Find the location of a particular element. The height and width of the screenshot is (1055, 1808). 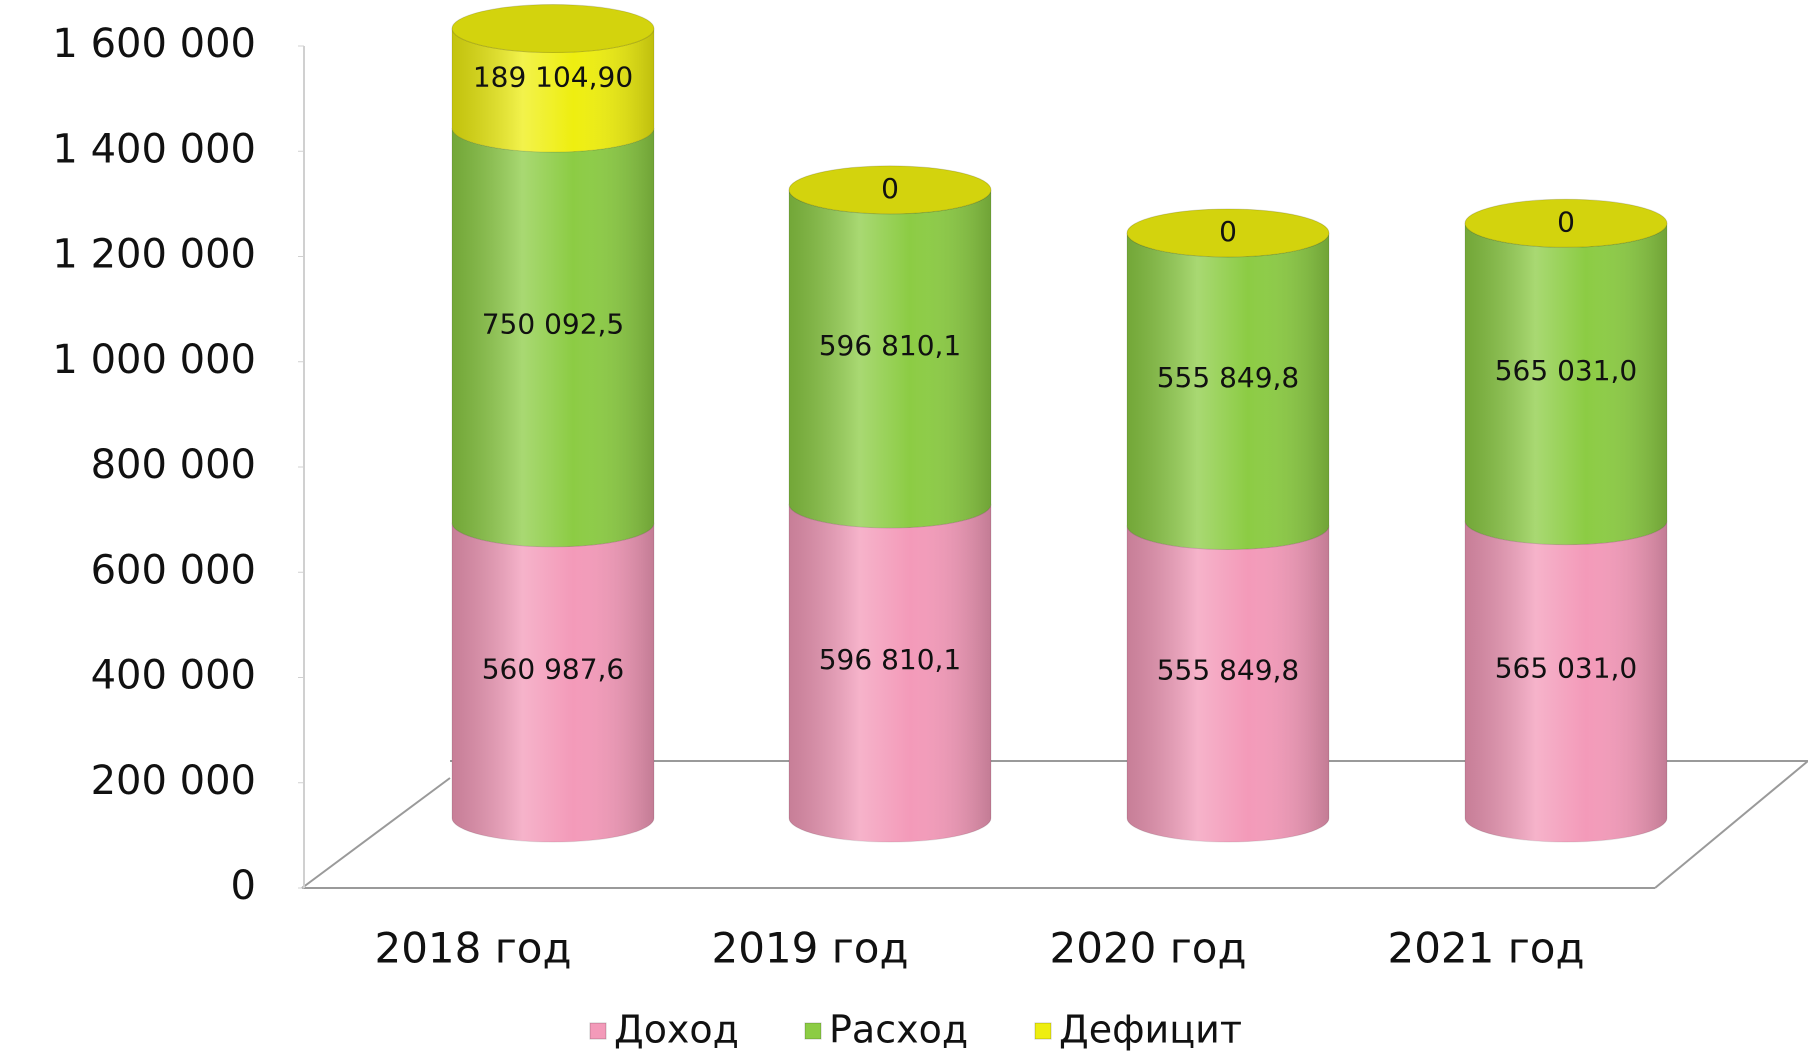

y-tick-label: 1 400 000 is located at coordinates (154, 149).